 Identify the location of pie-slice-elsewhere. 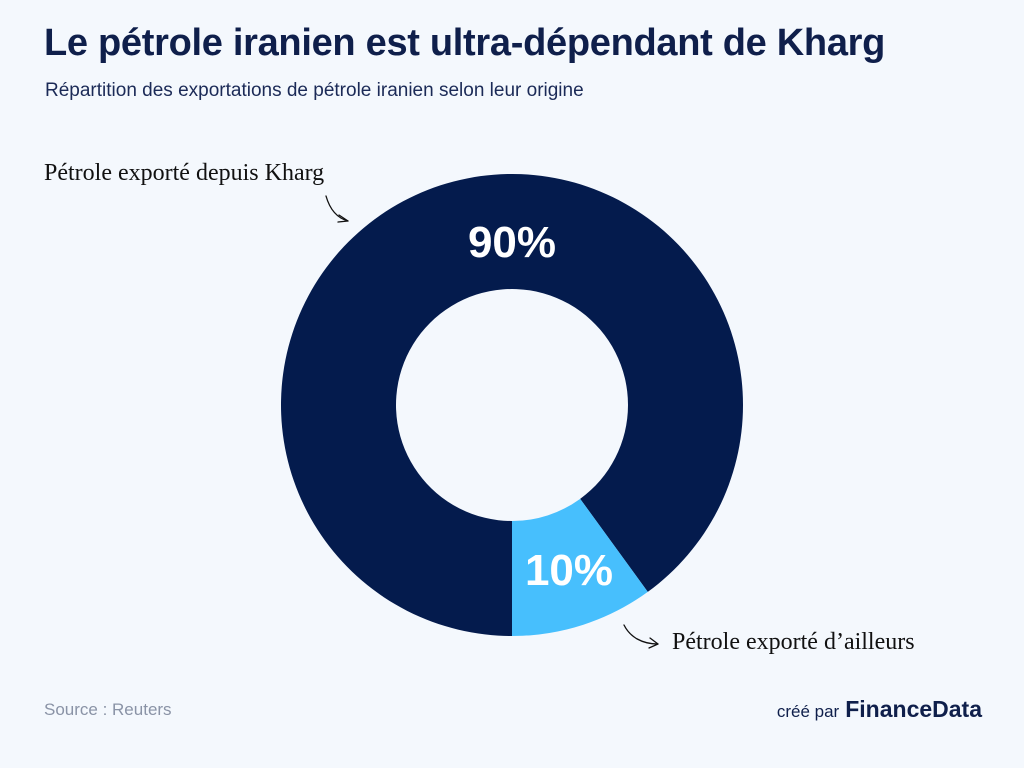
(580, 567).